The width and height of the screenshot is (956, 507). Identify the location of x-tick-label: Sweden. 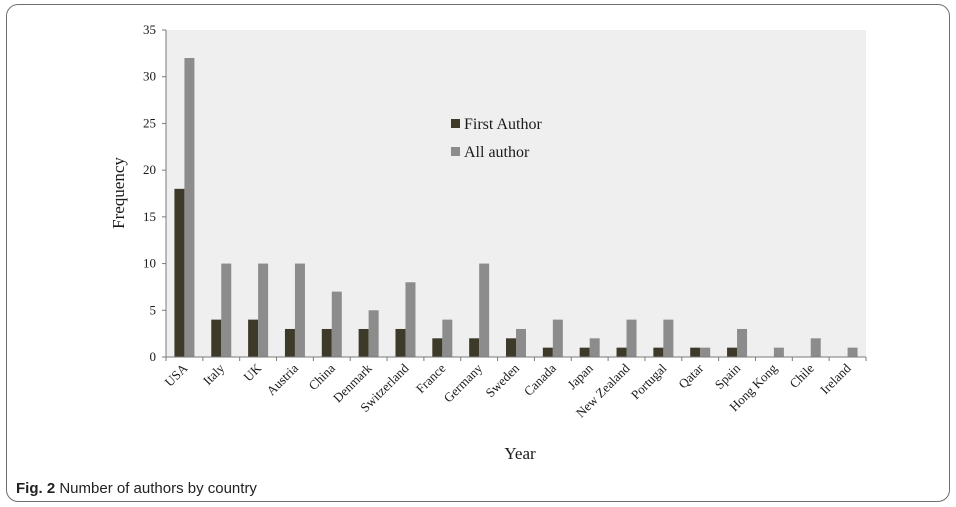
(502, 380).